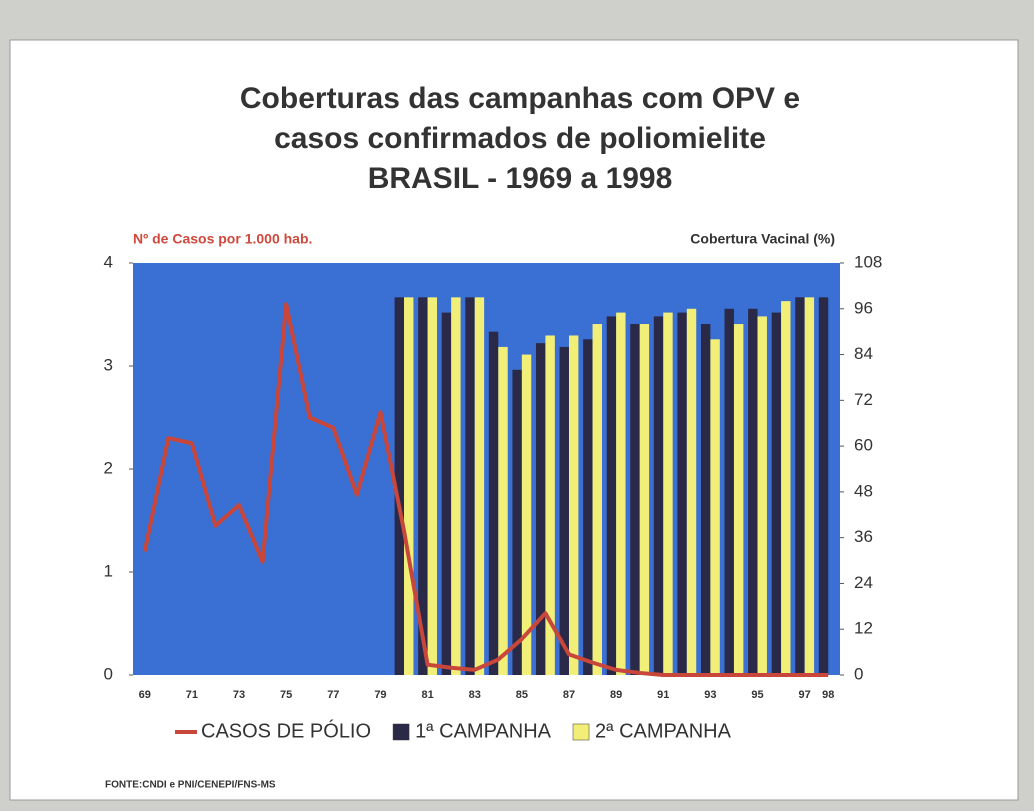 This screenshot has height=811, width=1034. What do you see at coordinates (828, 695) in the screenshot?
I see `x-tick-label: 98` at bounding box center [828, 695].